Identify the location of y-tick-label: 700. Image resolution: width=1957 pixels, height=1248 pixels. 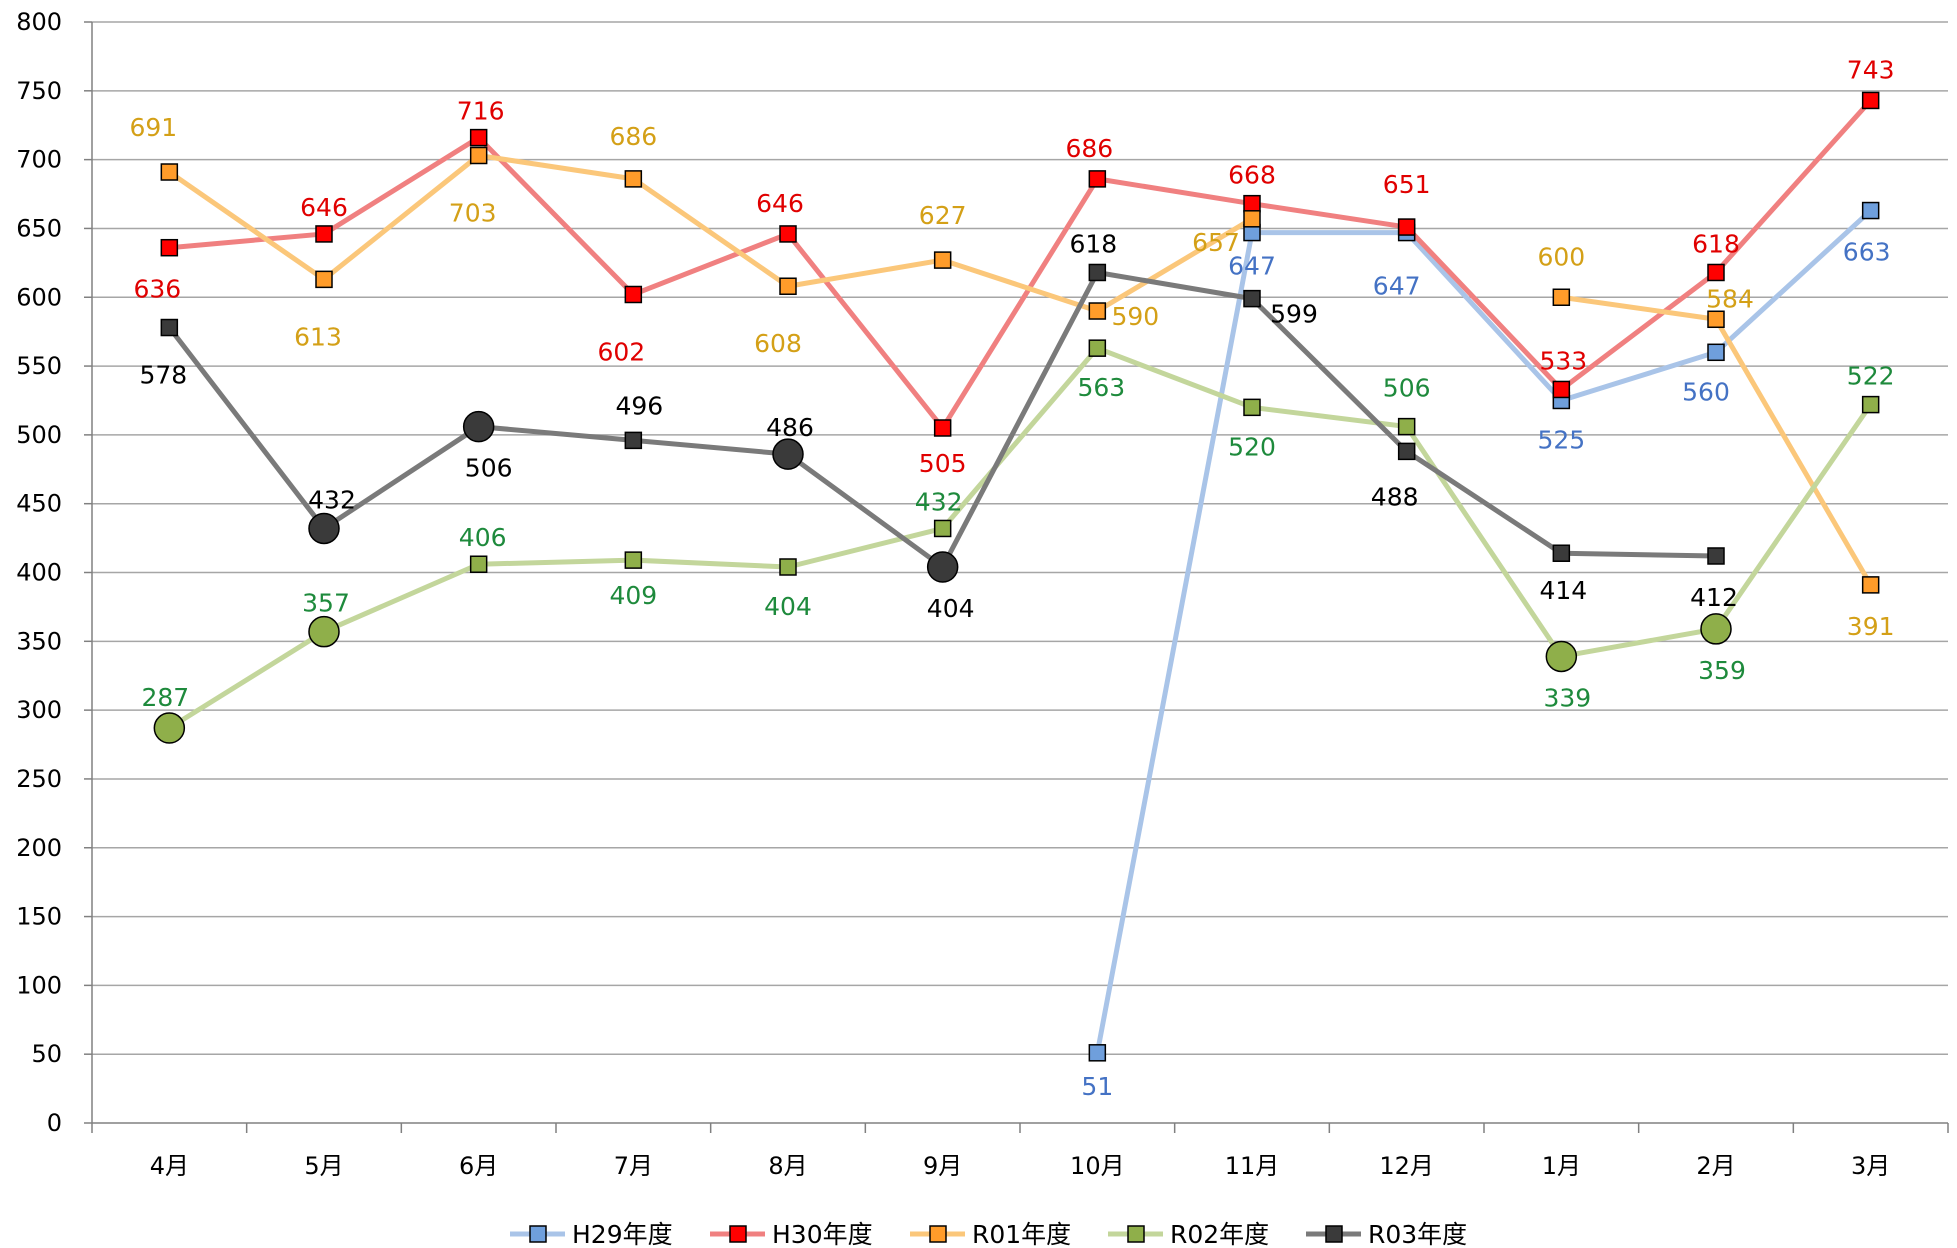
(39, 160).